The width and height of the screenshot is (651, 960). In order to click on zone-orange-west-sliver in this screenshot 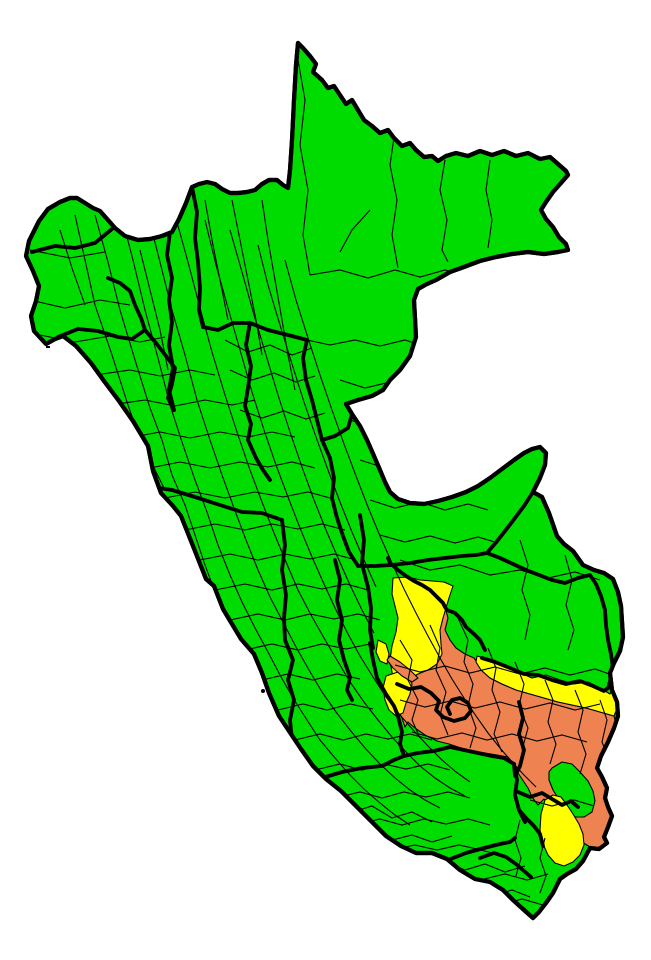, I will do `click(402, 669)`.